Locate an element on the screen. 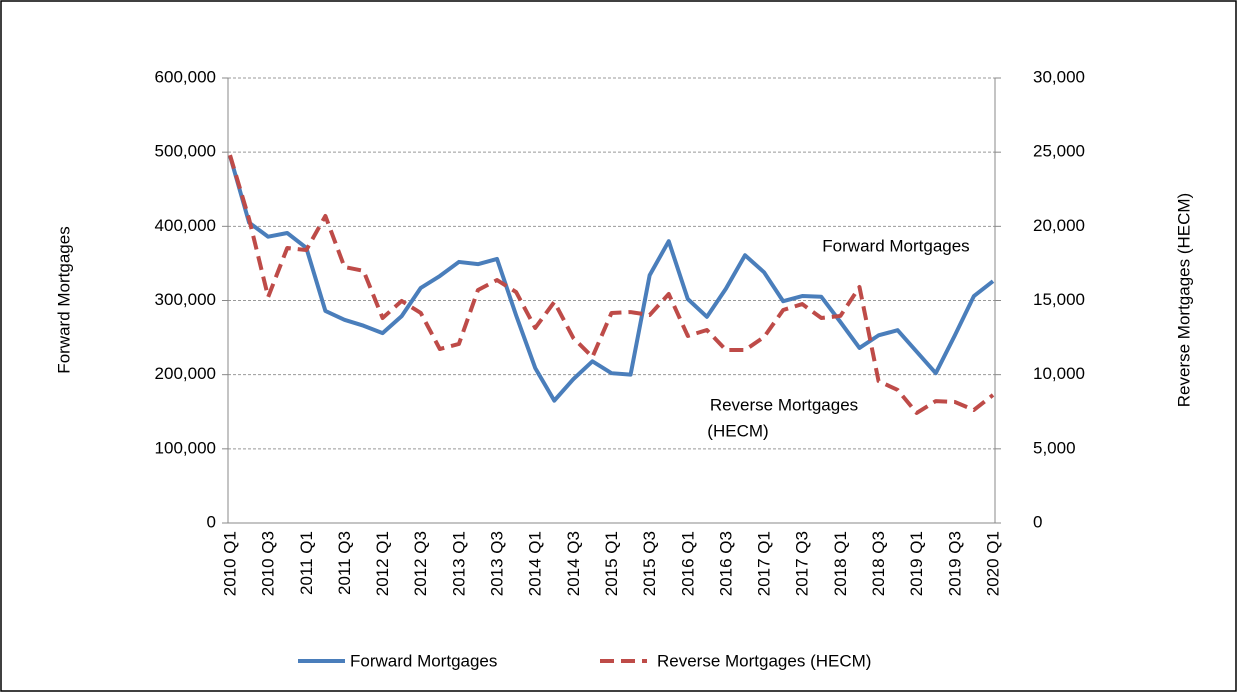 This screenshot has height=692, width=1237. x-tick-label: 2012 Q1 is located at coordinates (382, 563).